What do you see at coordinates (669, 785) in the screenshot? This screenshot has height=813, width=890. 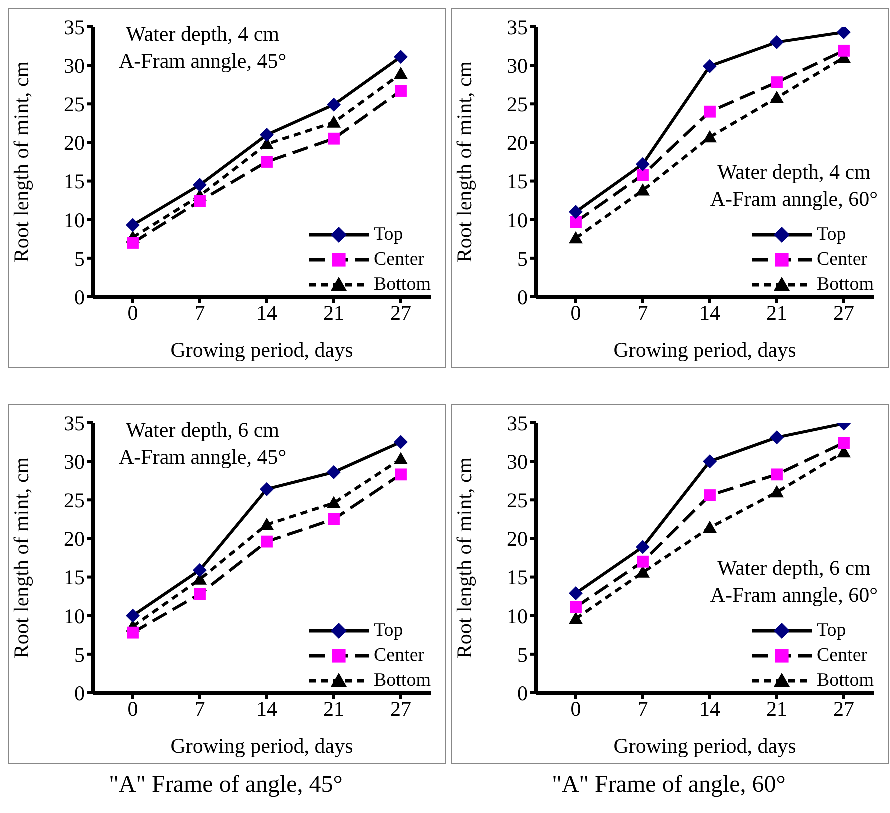 I see `text: "A" Frame of angle, 60°` at bounding box center [669, 785].